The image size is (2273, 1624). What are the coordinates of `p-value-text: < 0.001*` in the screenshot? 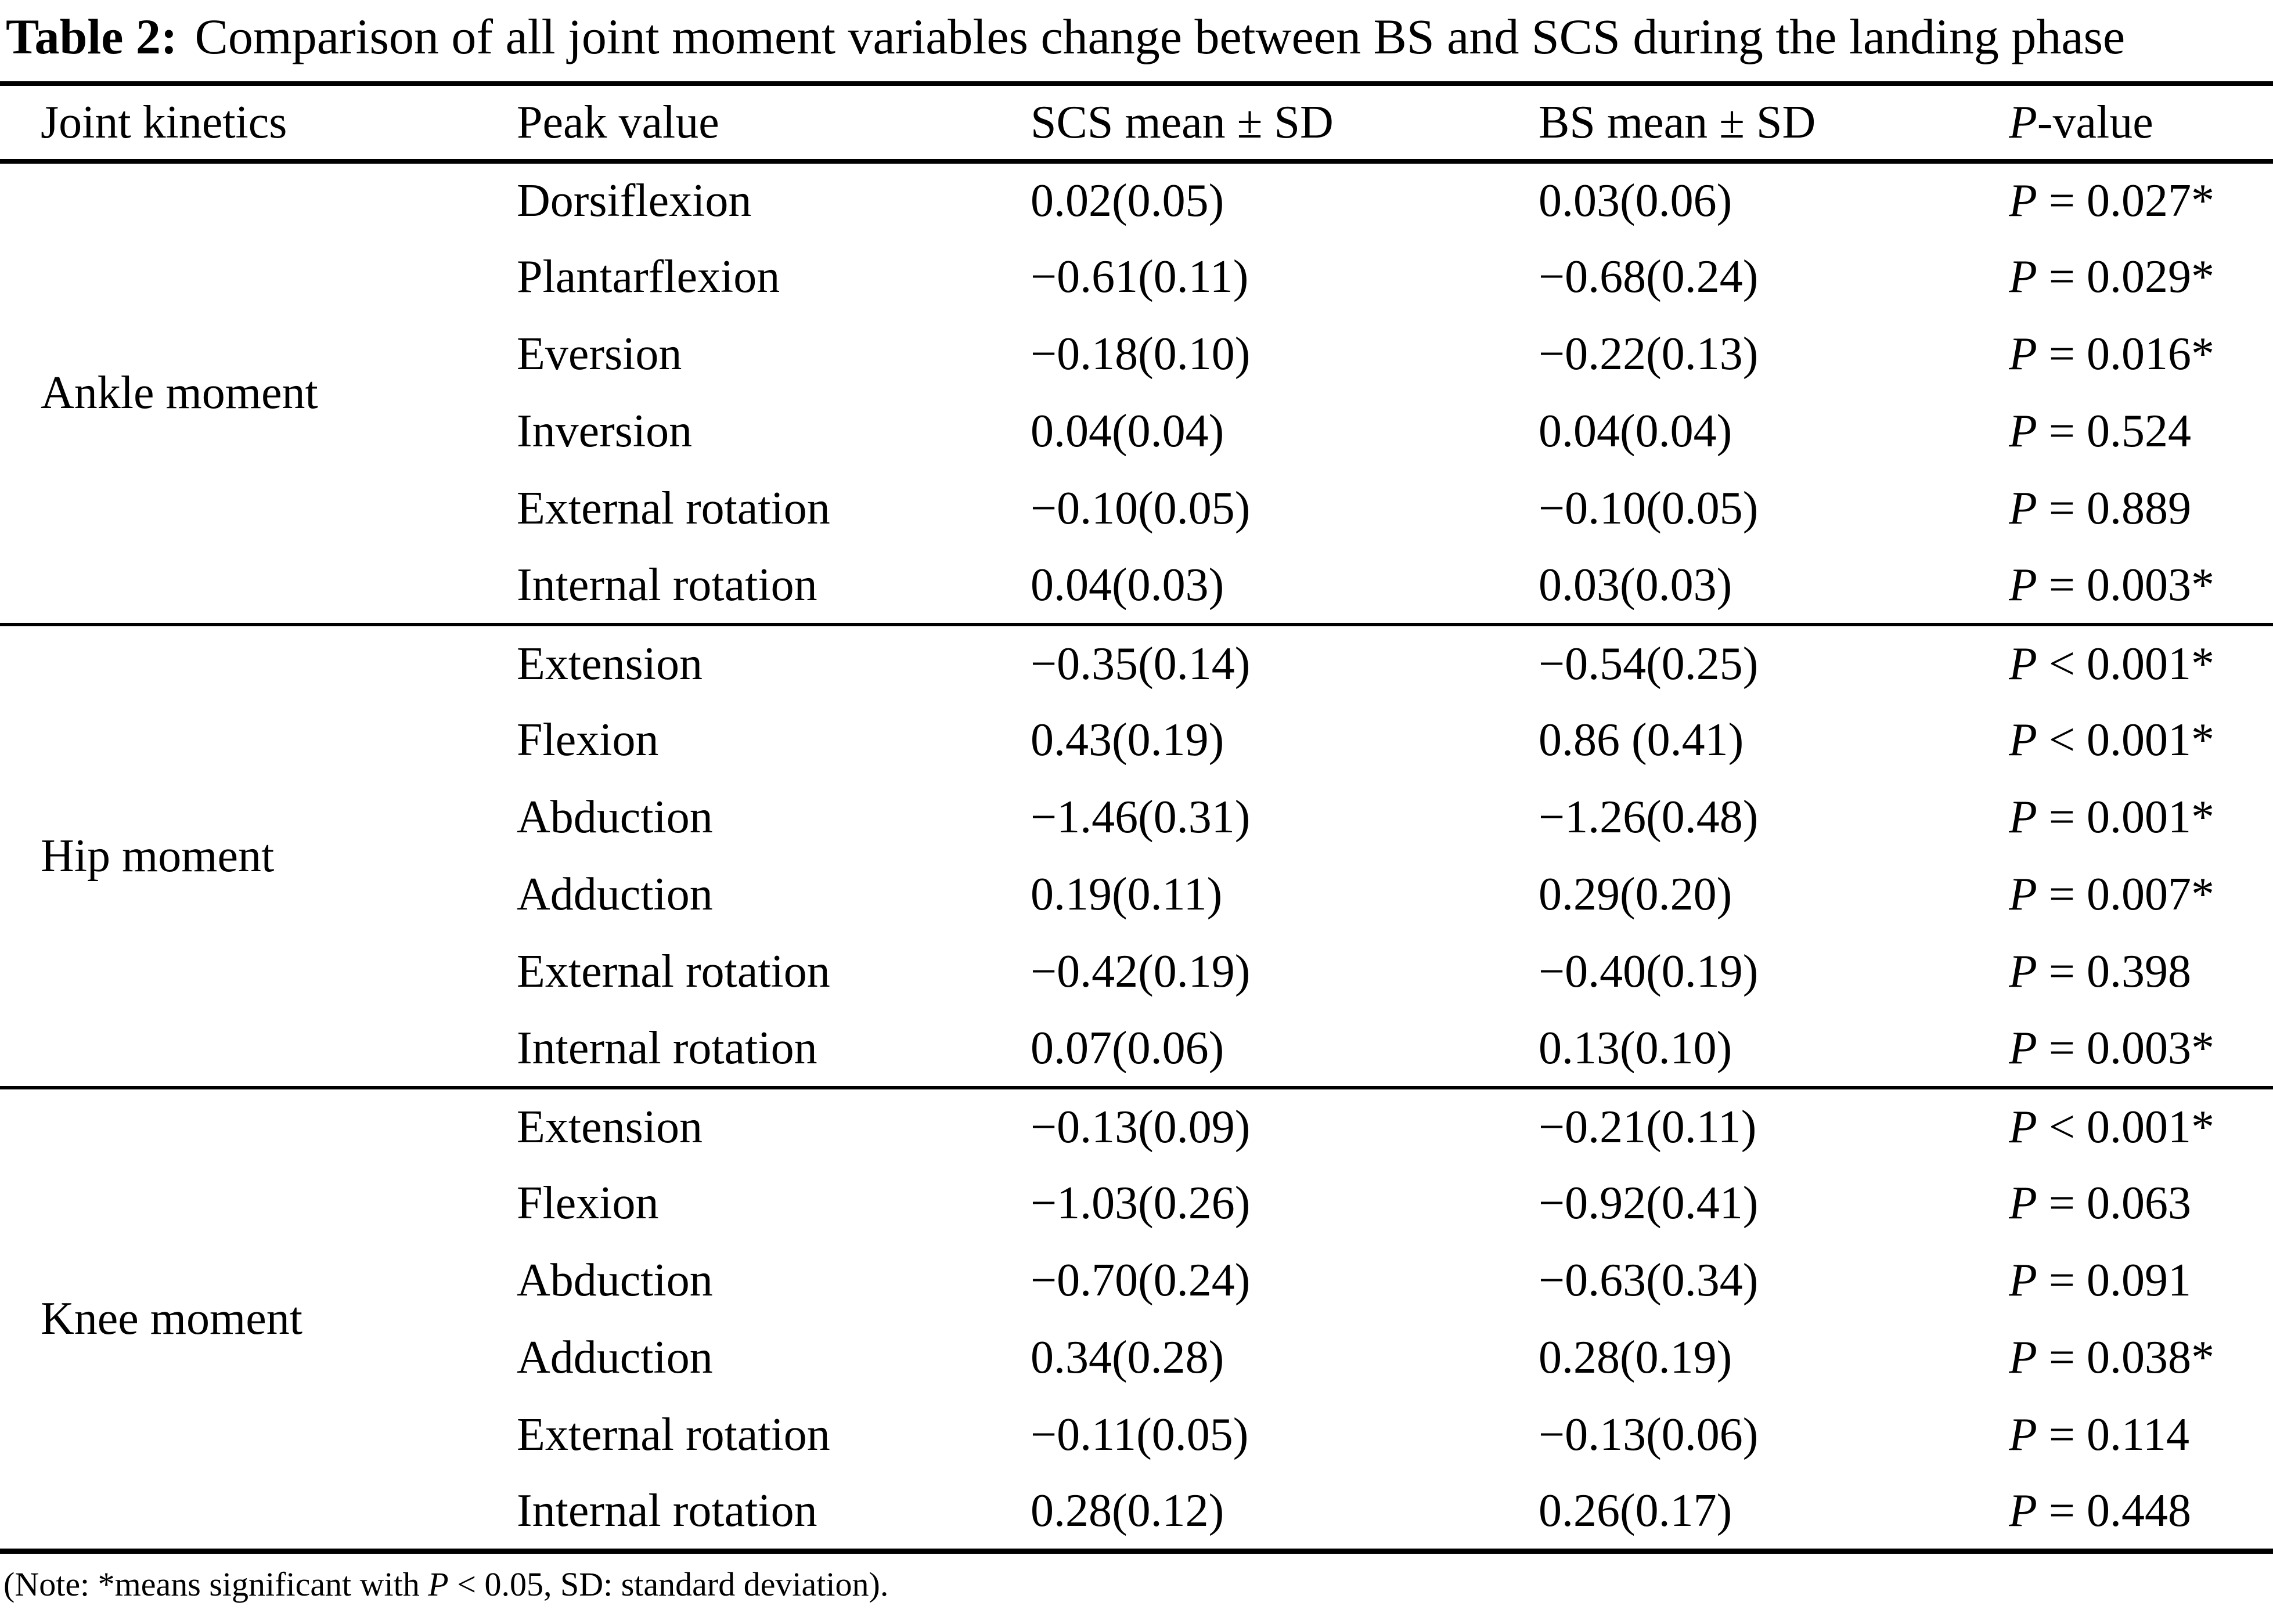 It's located at (2125, 740).